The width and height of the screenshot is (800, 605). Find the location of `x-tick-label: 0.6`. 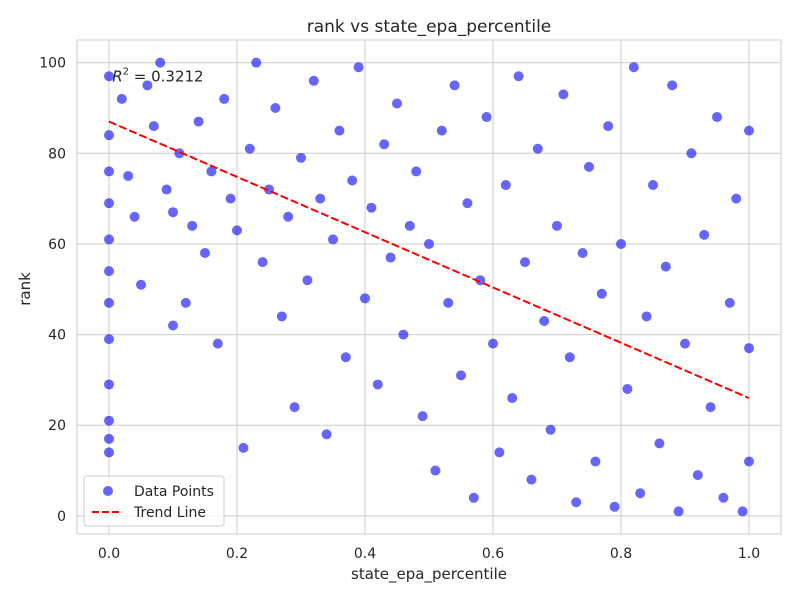

x-tick-label: 0.6 is located at coordinates (493, 554).